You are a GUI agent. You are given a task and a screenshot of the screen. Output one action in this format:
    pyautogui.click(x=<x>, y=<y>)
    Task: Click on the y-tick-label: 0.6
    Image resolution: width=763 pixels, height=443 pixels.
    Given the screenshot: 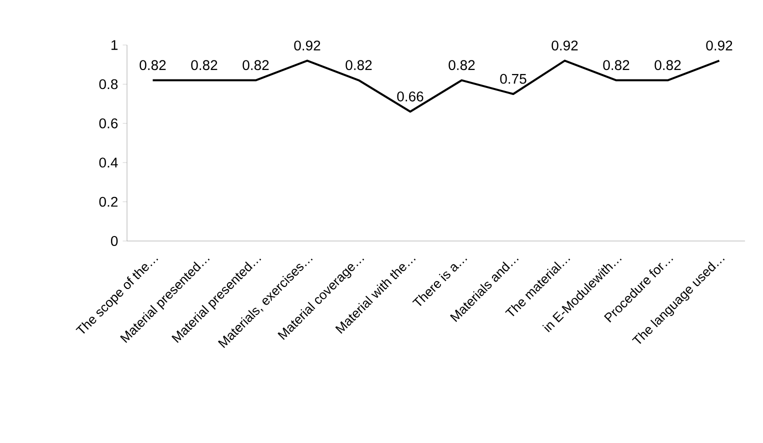 What is the action you would take?
    pyautogui.click(x=108, y=123)
    